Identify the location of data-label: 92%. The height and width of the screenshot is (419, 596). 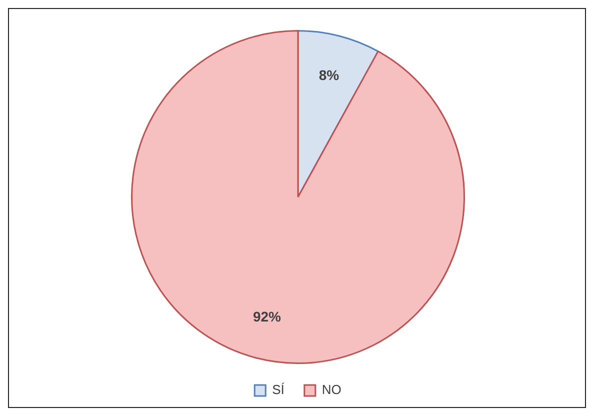
(267, 316).